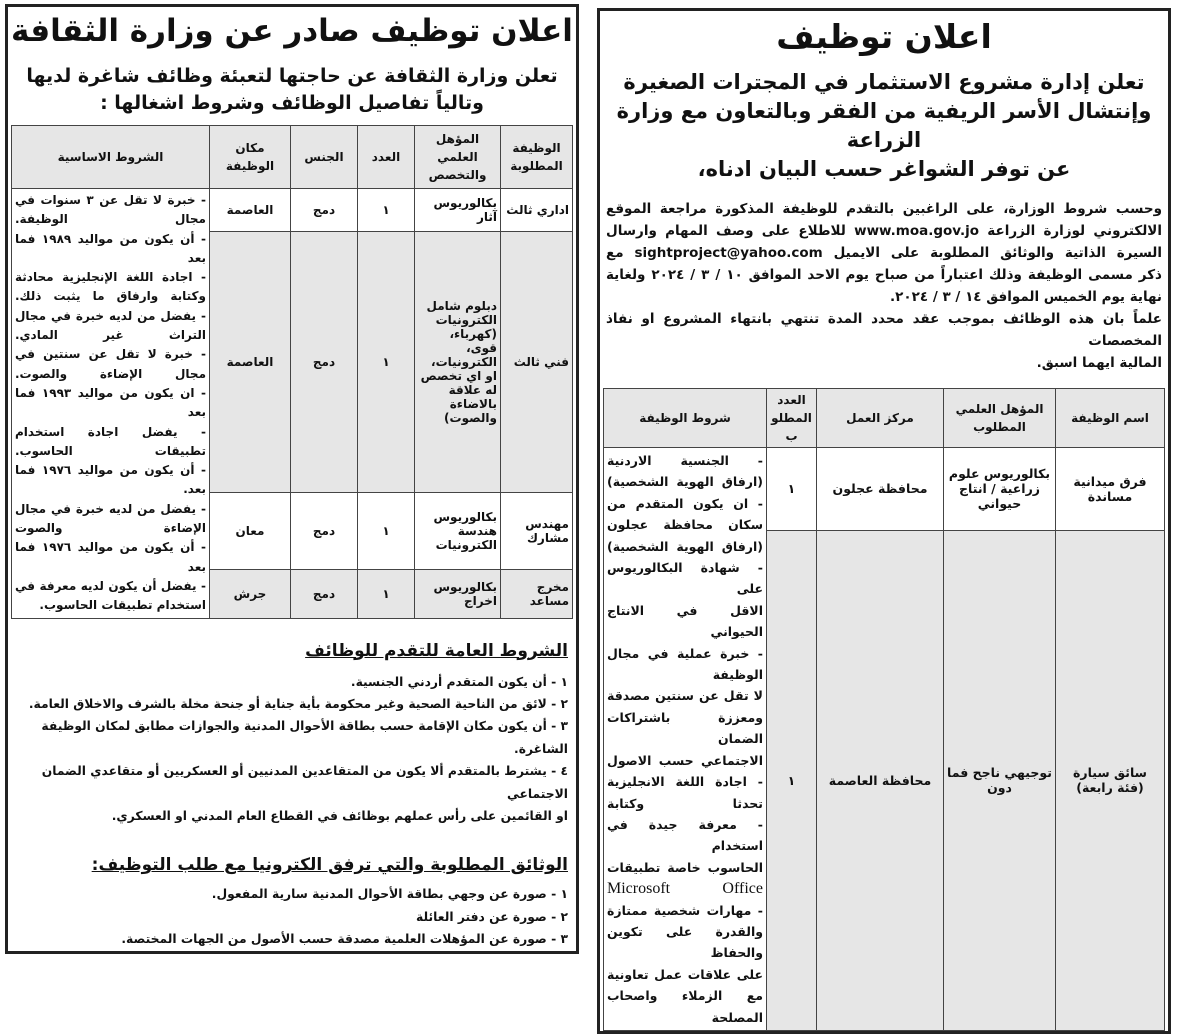 This screenshot has height=1034, width=1198. I want to click on condition-line: الحاسوب خاصة تطبيقات, so click(685, 867).